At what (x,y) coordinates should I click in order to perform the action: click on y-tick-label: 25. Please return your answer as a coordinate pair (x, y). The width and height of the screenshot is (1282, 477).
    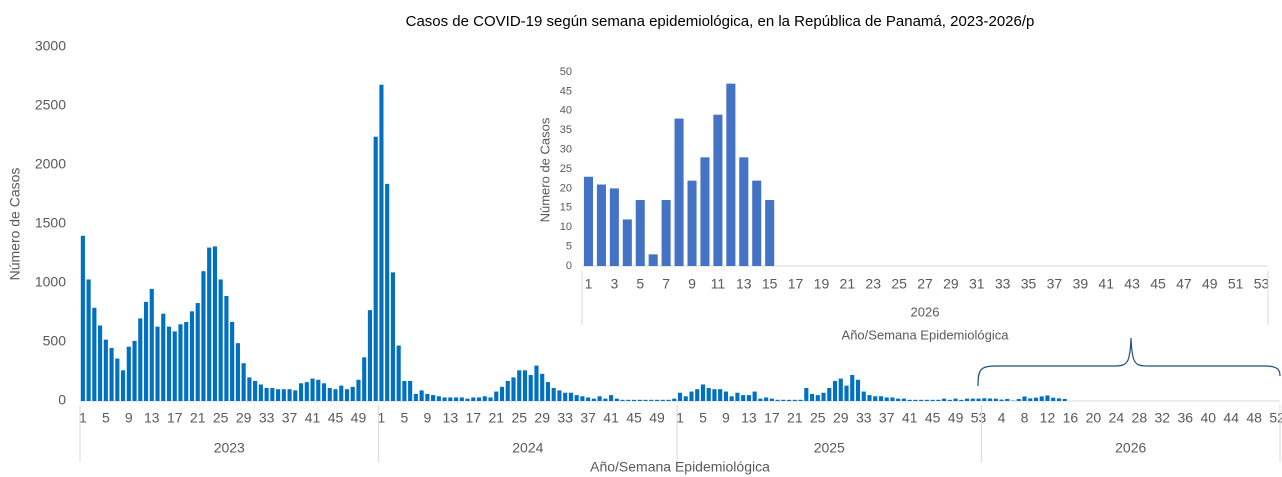
    Looking at the image, I should click on (566, 169).